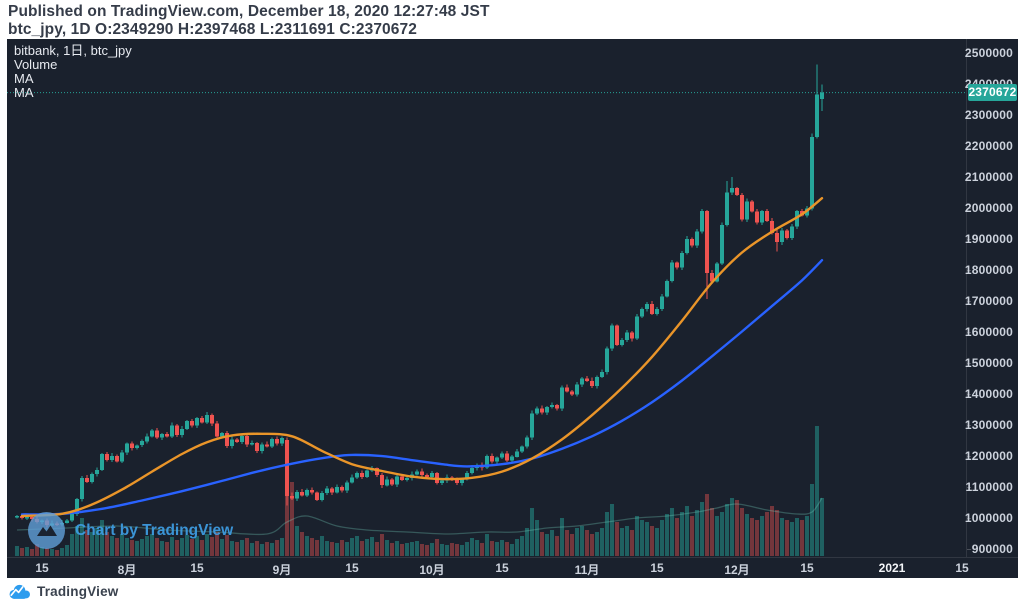 This screenshot has height=609, width=1024. I want to click on time-axis: 15 8月 15 9月 15 10月 15 11月 15 12月 15 2021 15, so click(512, 567).